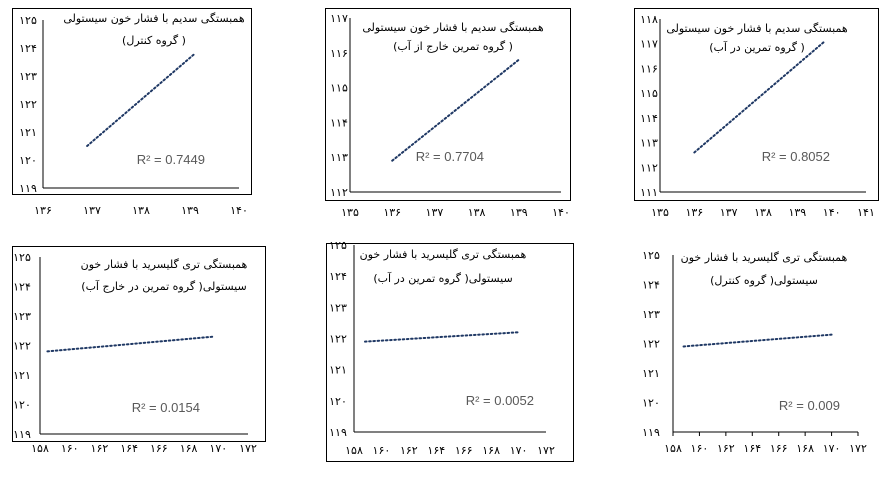 Image resolution: width=879 pixels, height=482 pixels. Describe the element at coordinates (442, 278) in the screenshot. I see `chart-title-line: سیستولی( گروه تمرین در آب)` at that location.